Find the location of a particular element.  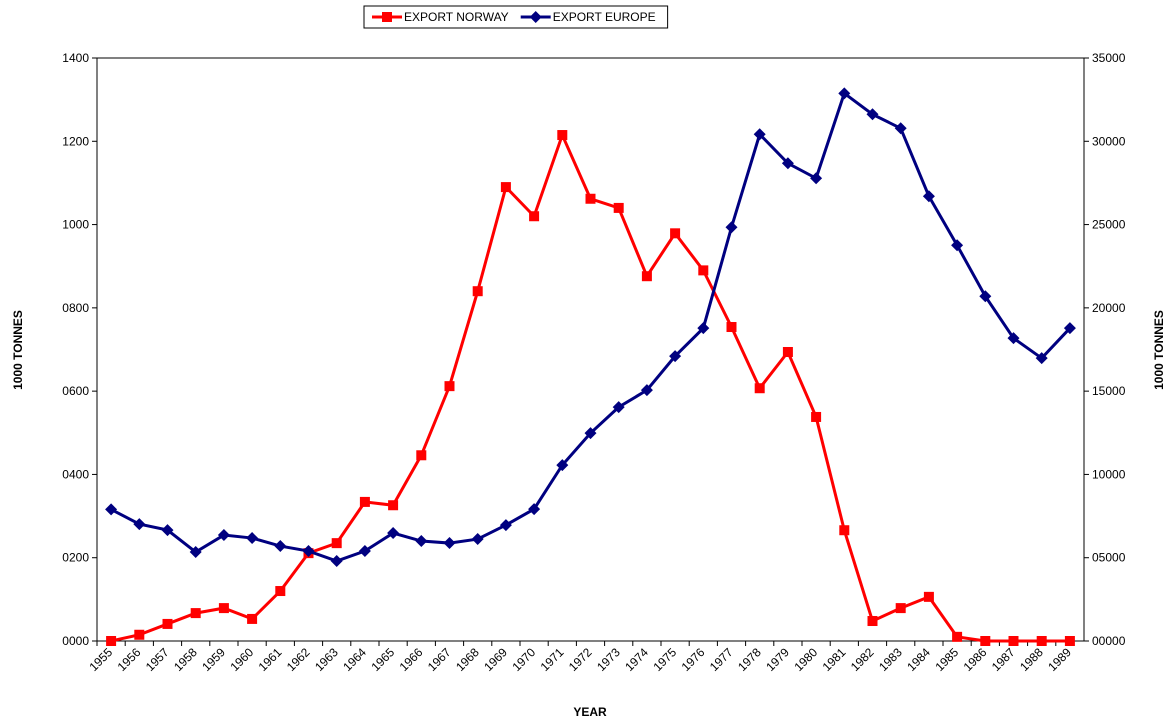

y2-tick-label: 15000 is located at coordinates (1109, 391).